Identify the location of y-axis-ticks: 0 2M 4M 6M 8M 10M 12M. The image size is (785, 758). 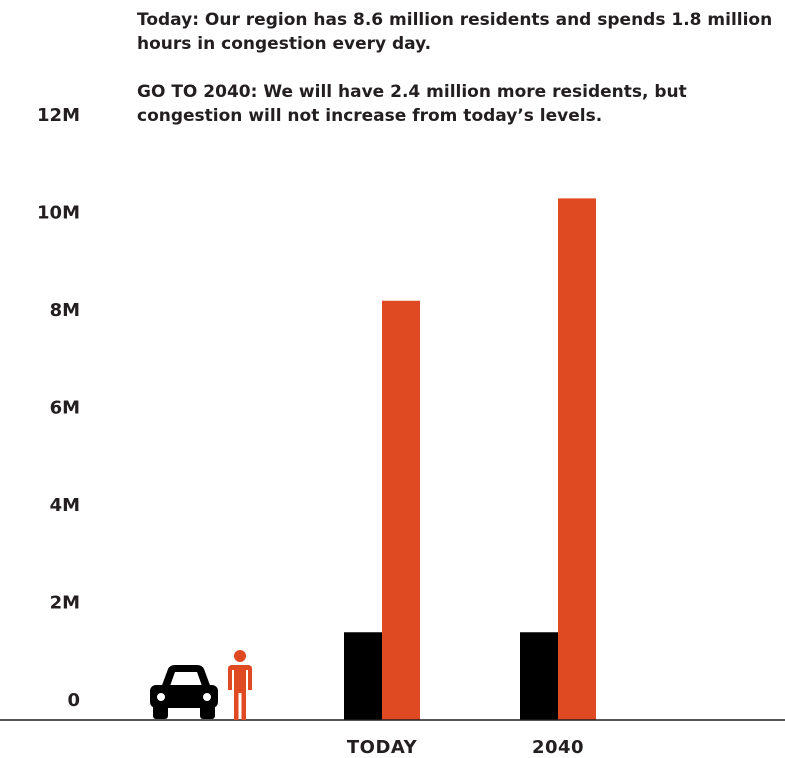
(58, 408).